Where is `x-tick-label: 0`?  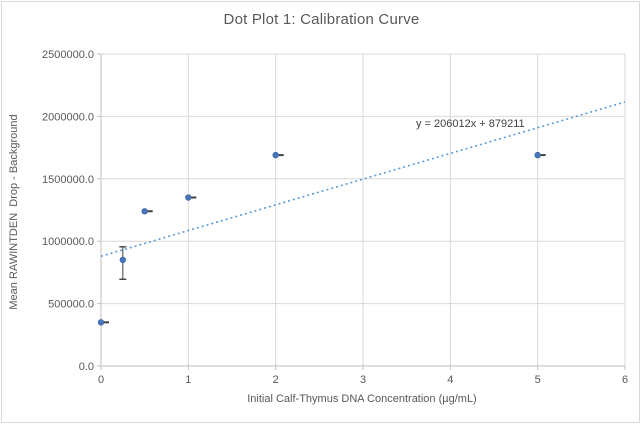
x-tick-label: 0 is located at coordinates (101, 380).